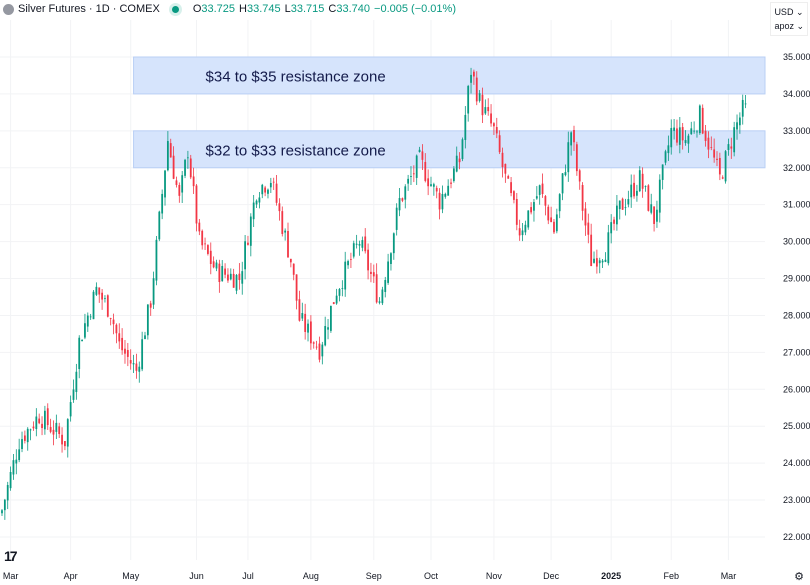  I want to click on high-label: H, so click(243, 9).